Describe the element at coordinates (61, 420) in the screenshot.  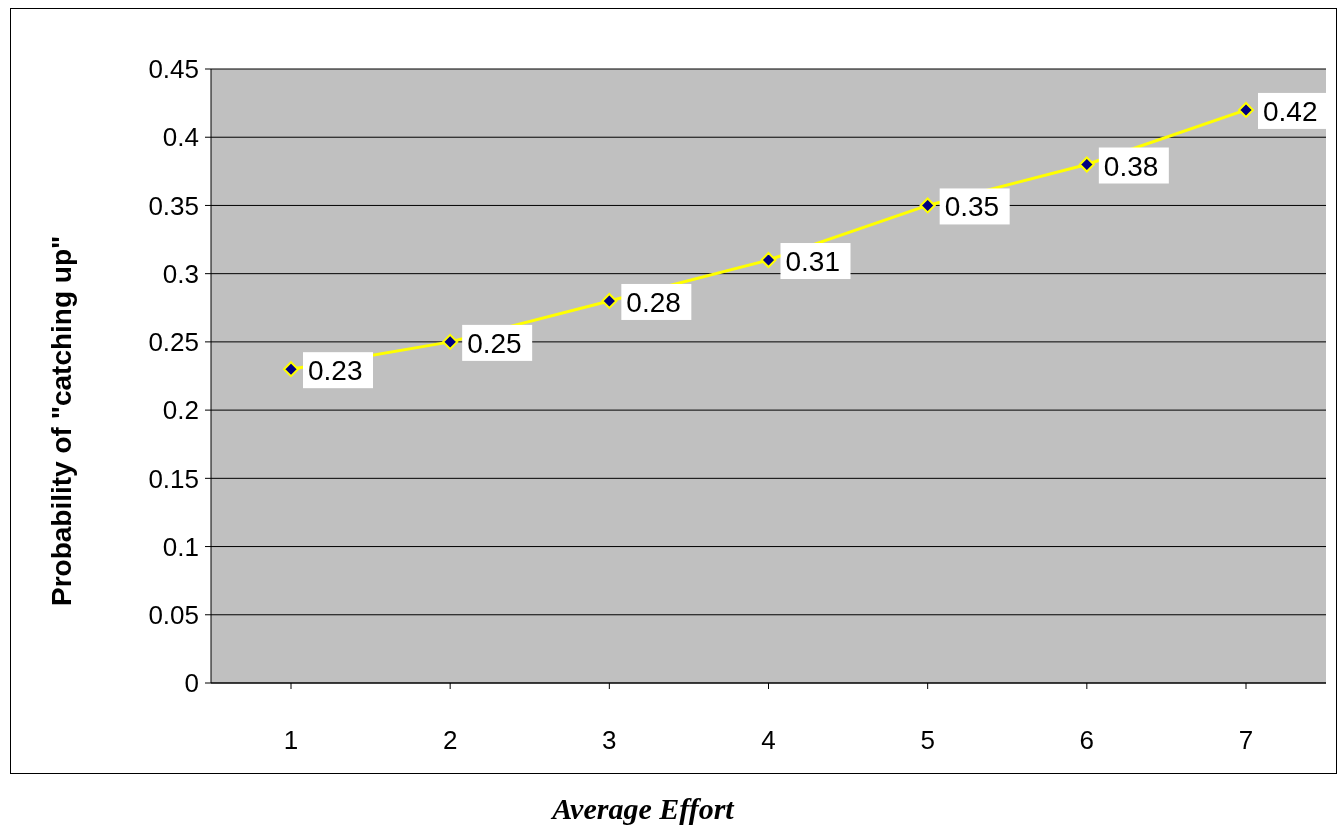
I see `y-axis-title: Probability of "catching up"` at that location.